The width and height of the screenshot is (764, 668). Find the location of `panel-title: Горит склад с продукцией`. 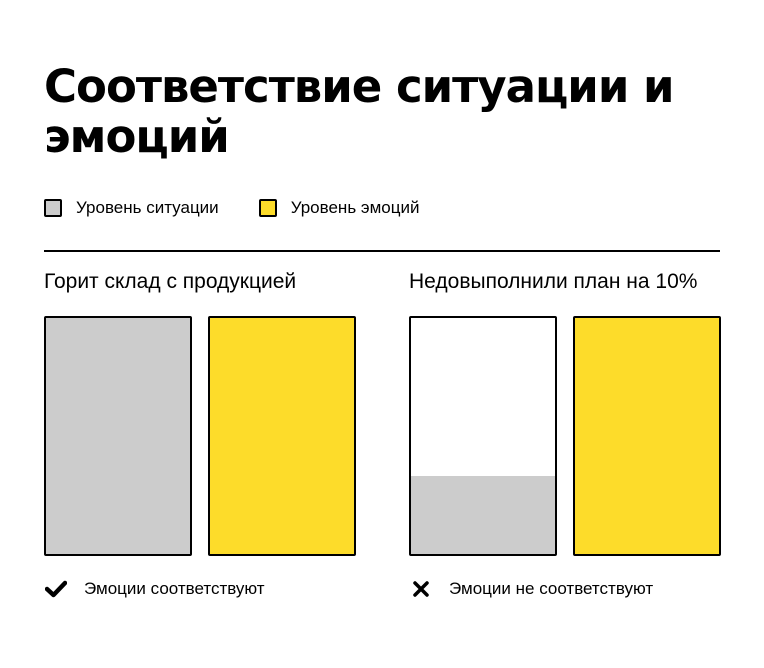

panel-title: Горит склад с продукцией is located at coordinates (170, 281).